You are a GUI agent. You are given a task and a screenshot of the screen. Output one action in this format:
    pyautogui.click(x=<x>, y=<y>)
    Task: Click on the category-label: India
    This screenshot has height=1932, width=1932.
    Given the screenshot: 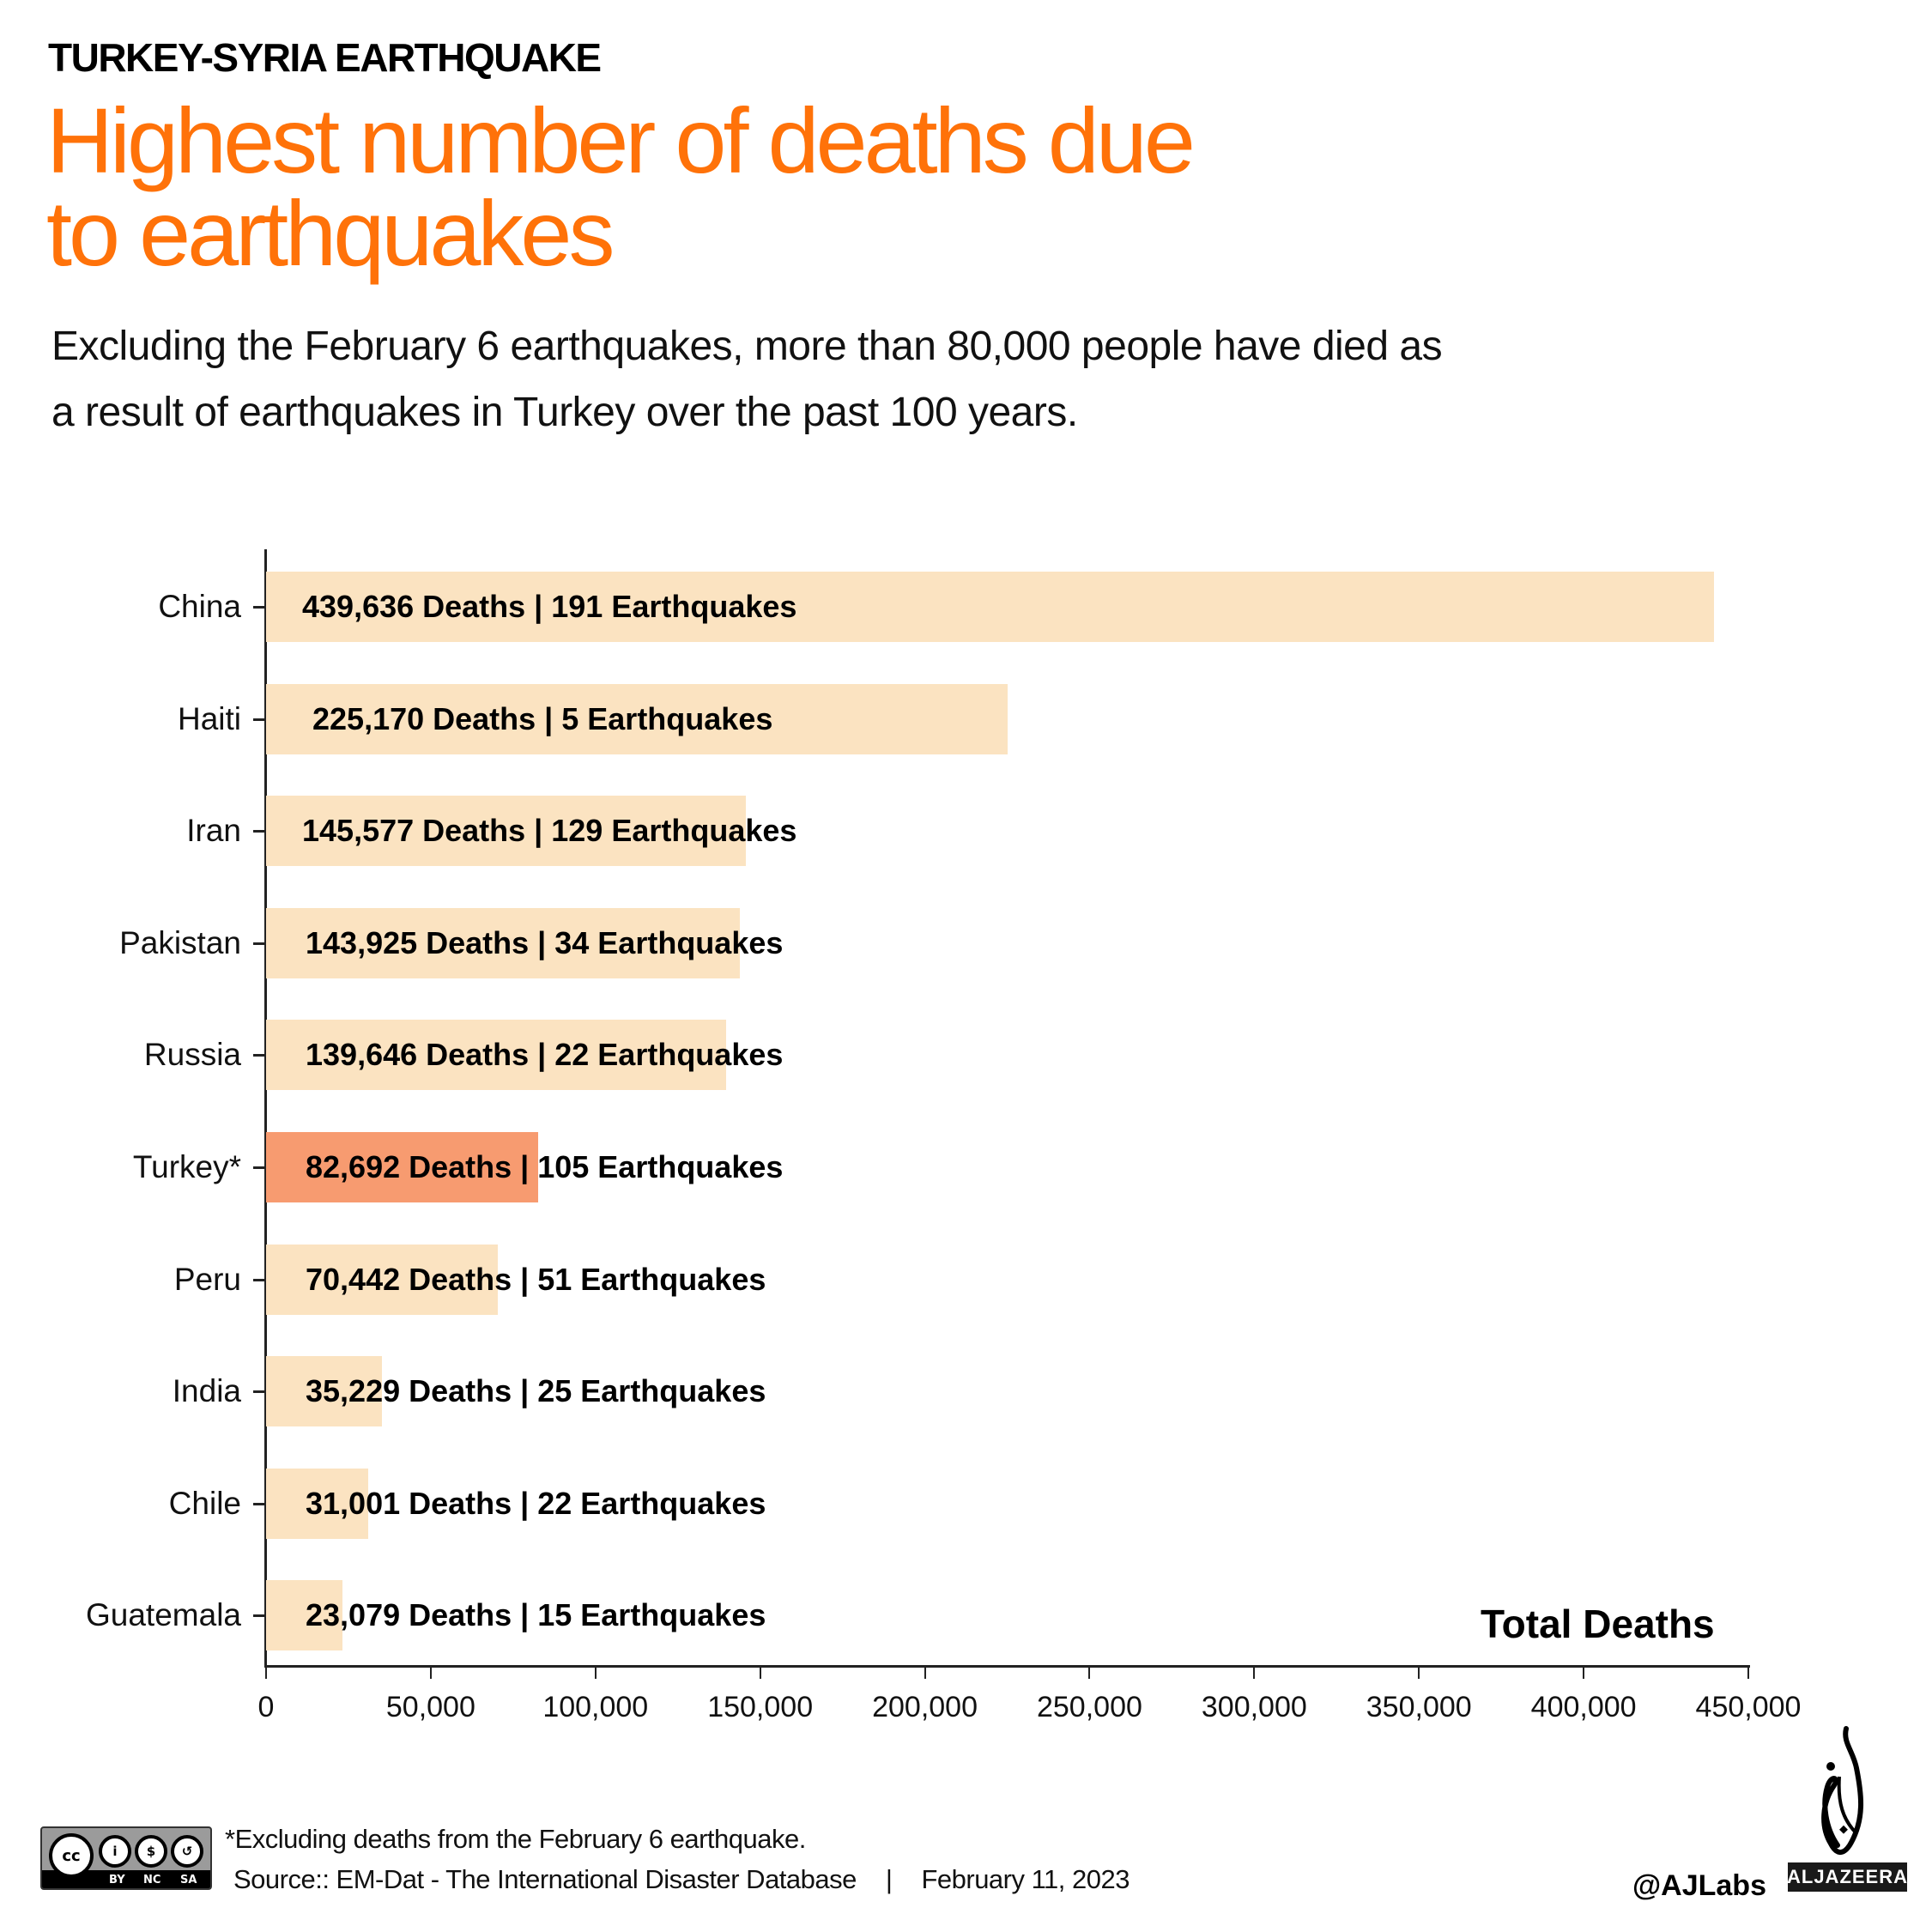 What is the action you would take?
    pyautogui.click(x=207, y=1391)
    